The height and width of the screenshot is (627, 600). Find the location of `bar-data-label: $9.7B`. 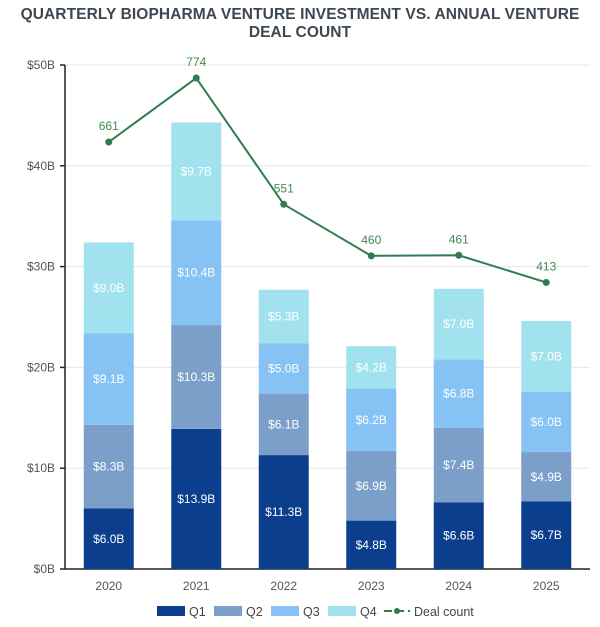

bar-data-label: $9.7B is located at coordinates (196, 171).